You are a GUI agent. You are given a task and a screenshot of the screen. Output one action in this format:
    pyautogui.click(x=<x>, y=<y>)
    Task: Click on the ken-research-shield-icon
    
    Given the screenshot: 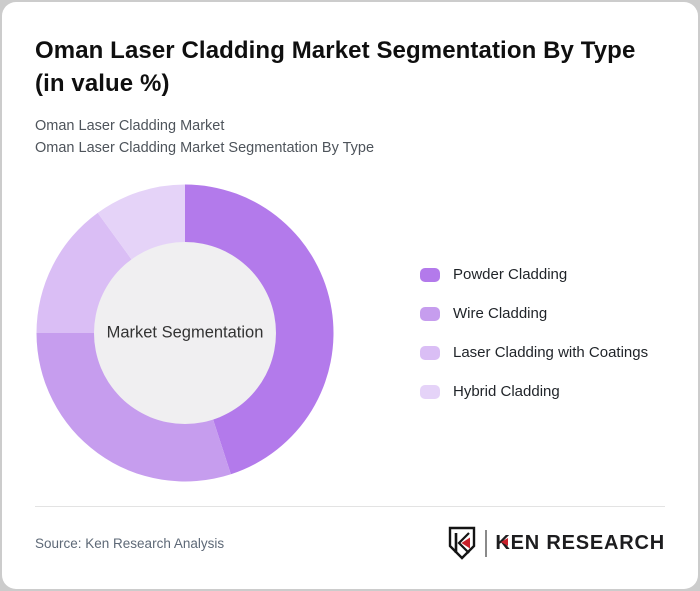 What is the action you would take?
    pyautogui.click(x=462, y=543)
    